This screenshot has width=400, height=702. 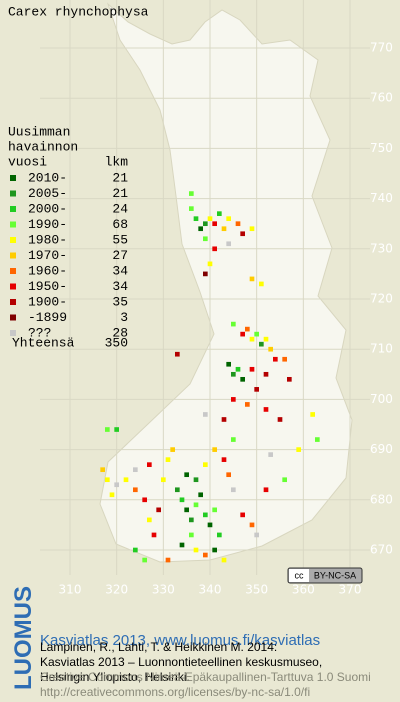 What do you see at coordinates (381, 550) in the screenshot?
I see `y-tick-label: 670` at bounding box center [381, 550].